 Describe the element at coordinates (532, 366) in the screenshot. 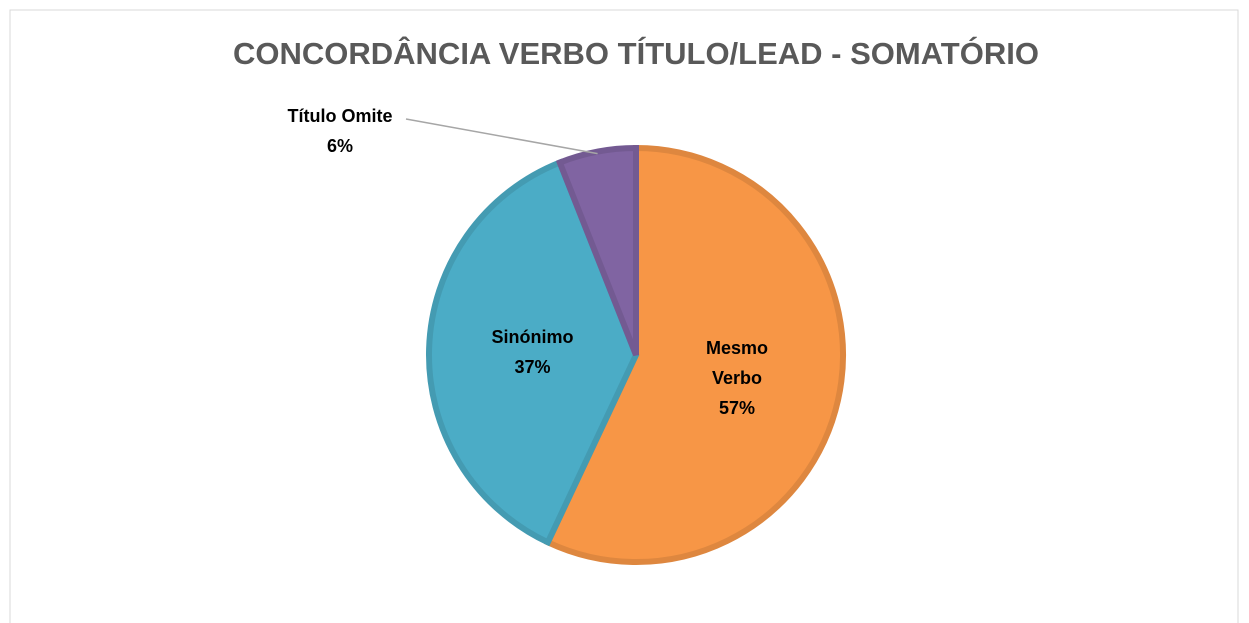

I see `value-label: 37%` at that location.